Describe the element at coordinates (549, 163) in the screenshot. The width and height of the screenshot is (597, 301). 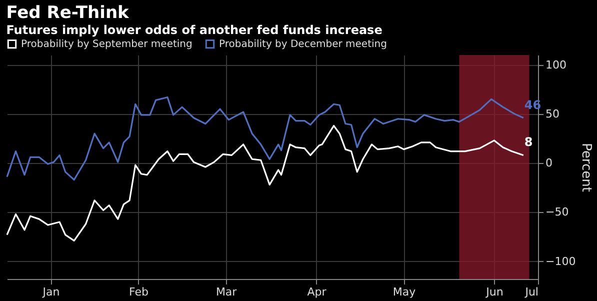
I see `y-tick-label: 0` at that location.